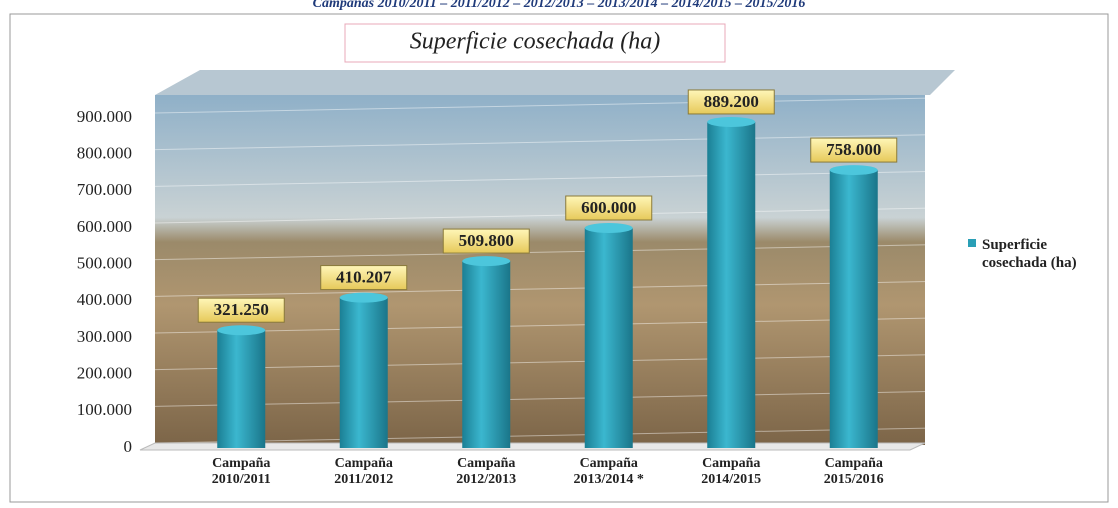 This screenshot has height=508, width=1118. I want to click on value-label: 509.800, so click(486, 240).